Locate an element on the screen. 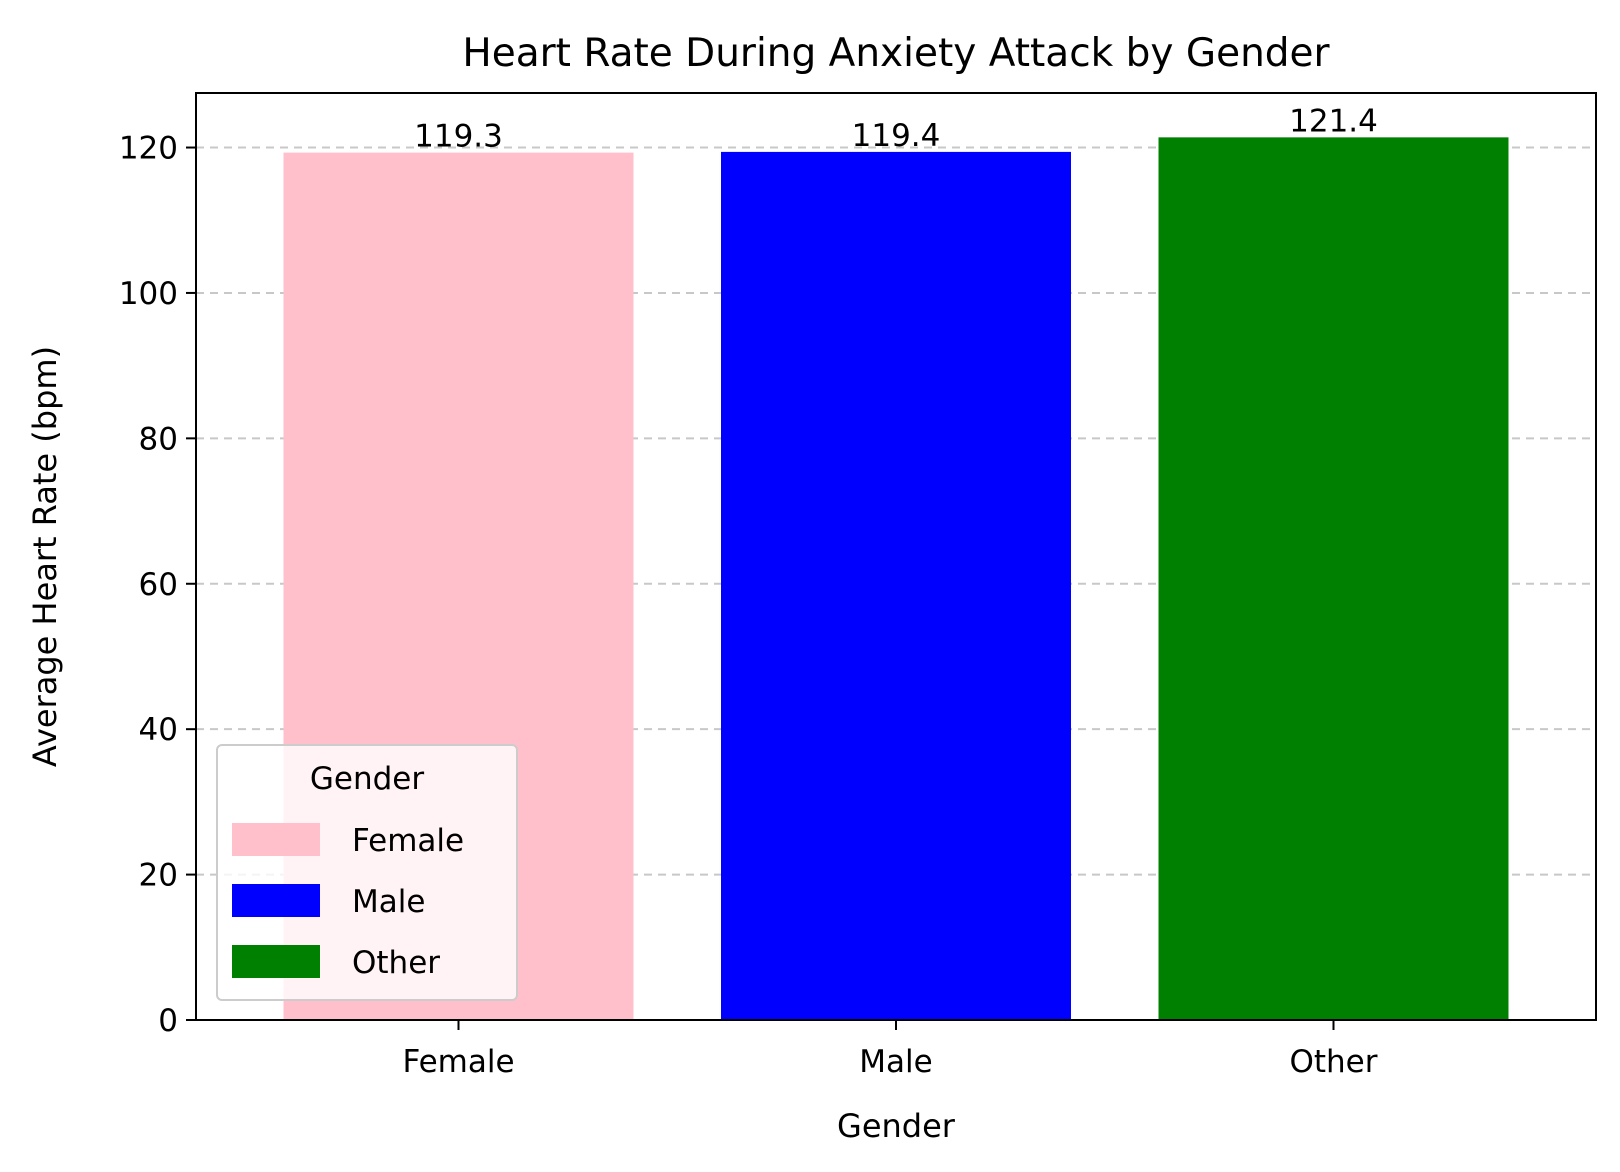  legend-label-other: Other is located at coordinates (396, 963).